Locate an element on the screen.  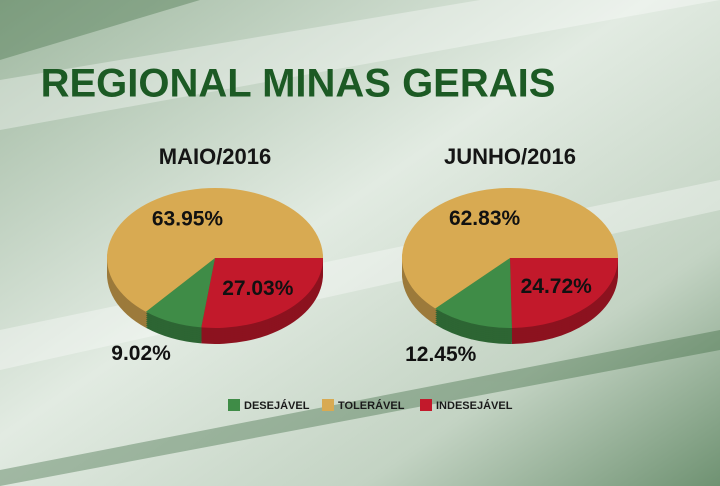
value-label: 62.83% is located at coordinates (485, 218).